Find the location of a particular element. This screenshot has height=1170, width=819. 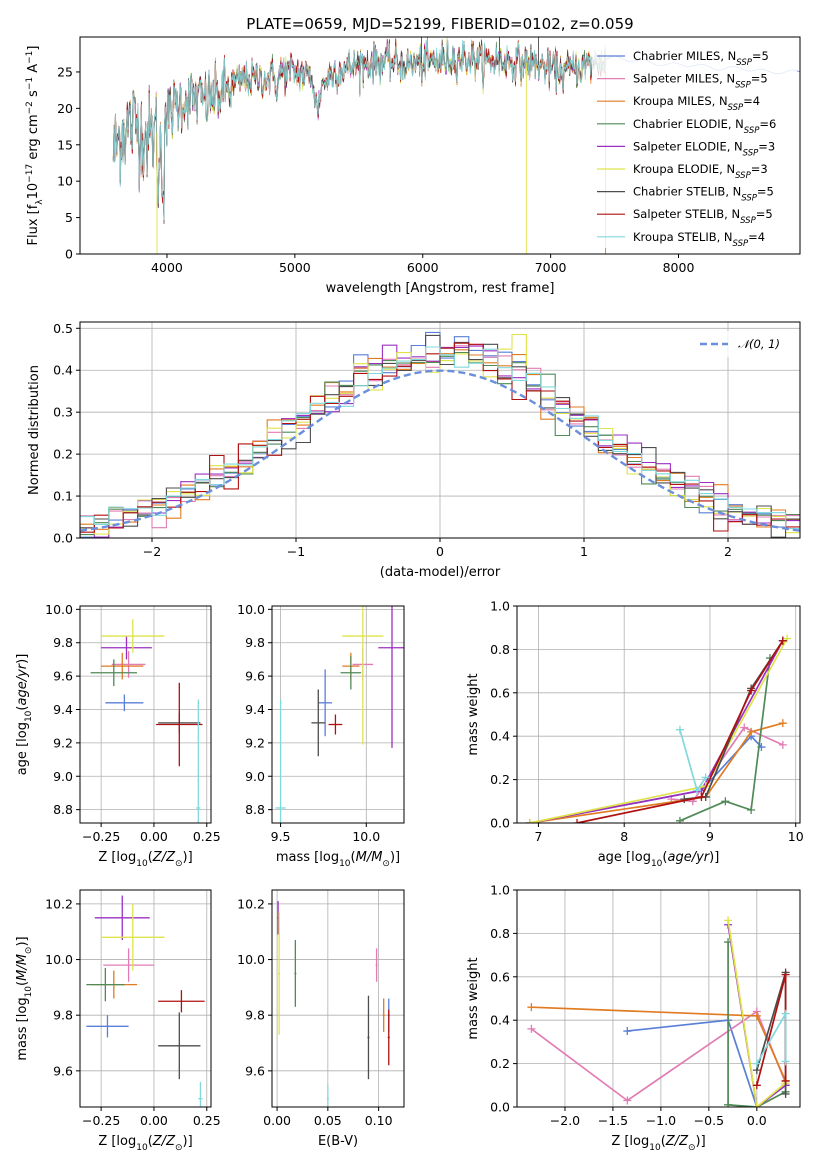

mass-weight-vs-age-ytick-label: 0.8 is located at coordinates (500, 649).